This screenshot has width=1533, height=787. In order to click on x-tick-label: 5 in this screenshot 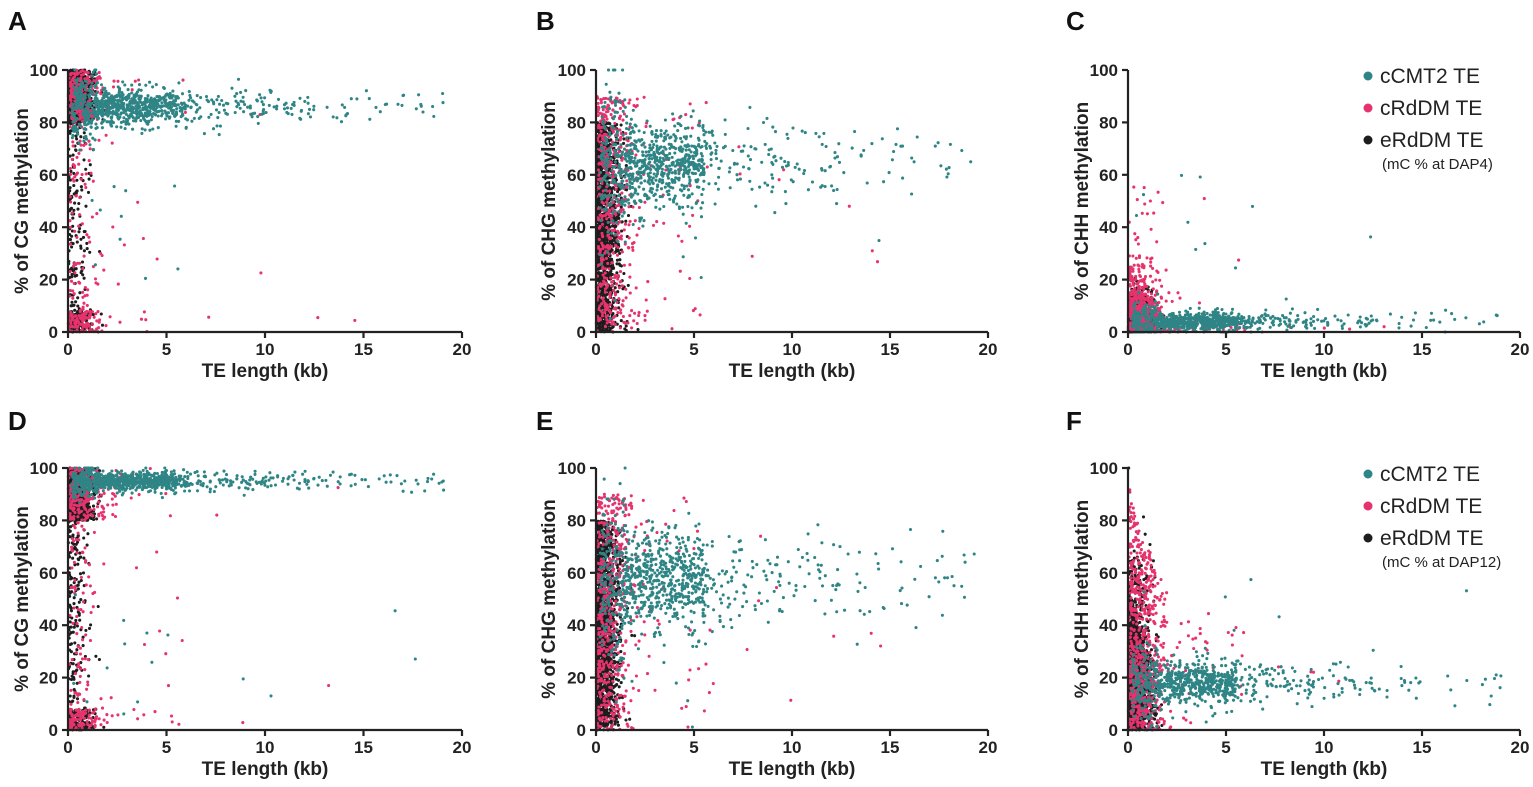, I will do `click(166, 349)`.